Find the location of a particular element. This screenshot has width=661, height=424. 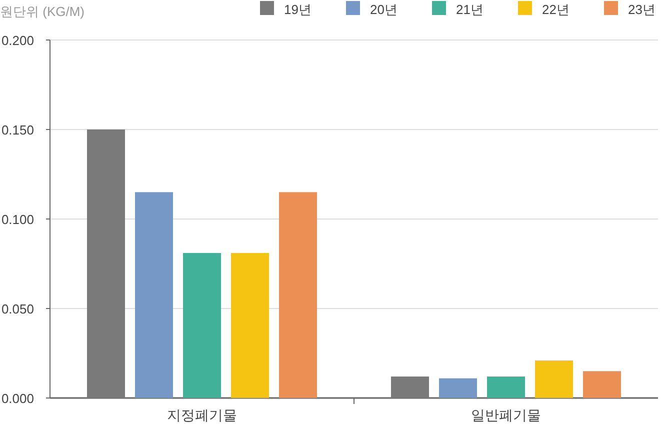

x-tick-label: 지정폐기물 is located at coordinates (202, 415).